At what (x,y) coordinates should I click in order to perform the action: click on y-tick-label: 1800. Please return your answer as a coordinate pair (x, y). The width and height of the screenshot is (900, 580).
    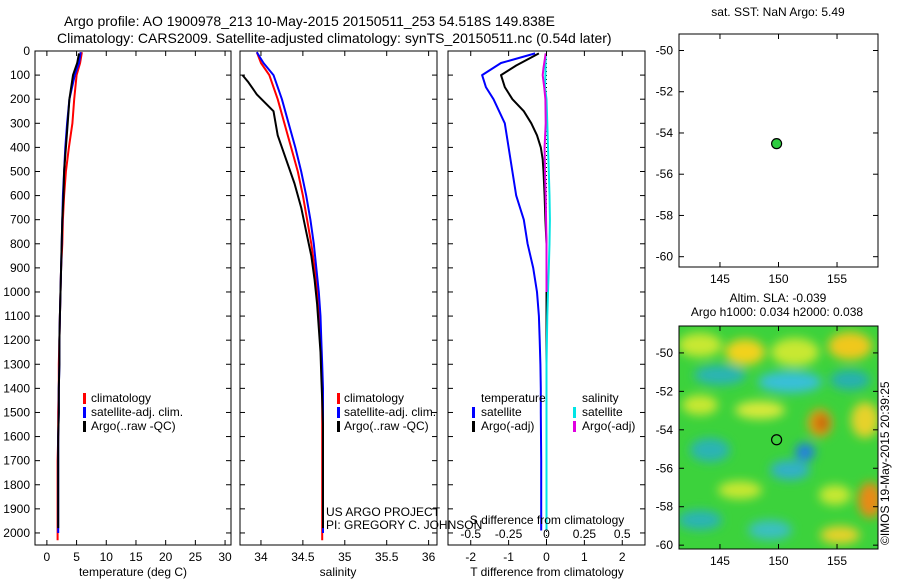
    Looking at the image, I should click on (16, 485).